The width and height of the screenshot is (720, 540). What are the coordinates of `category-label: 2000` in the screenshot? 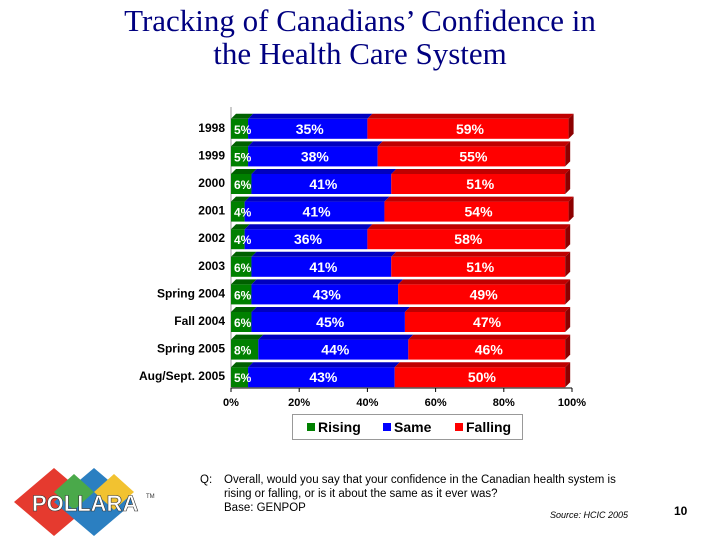 It's located at (211, 183).